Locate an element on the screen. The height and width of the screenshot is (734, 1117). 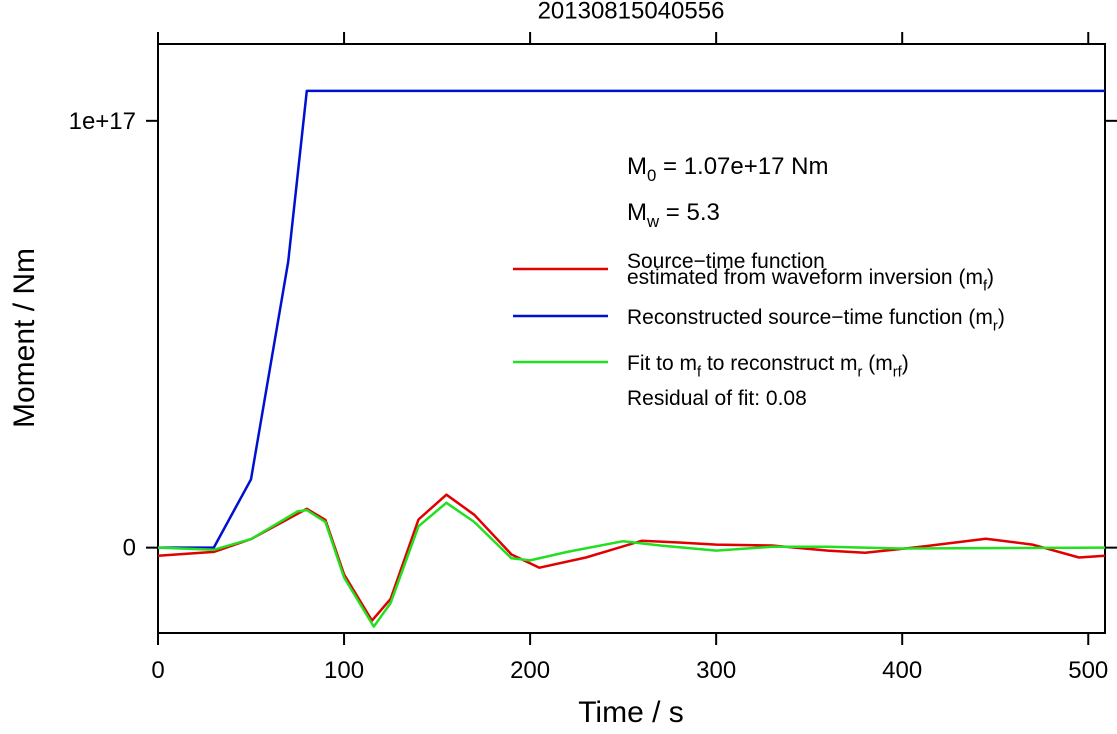
x-tick-label: 100 is located at coordinates (344, 670).